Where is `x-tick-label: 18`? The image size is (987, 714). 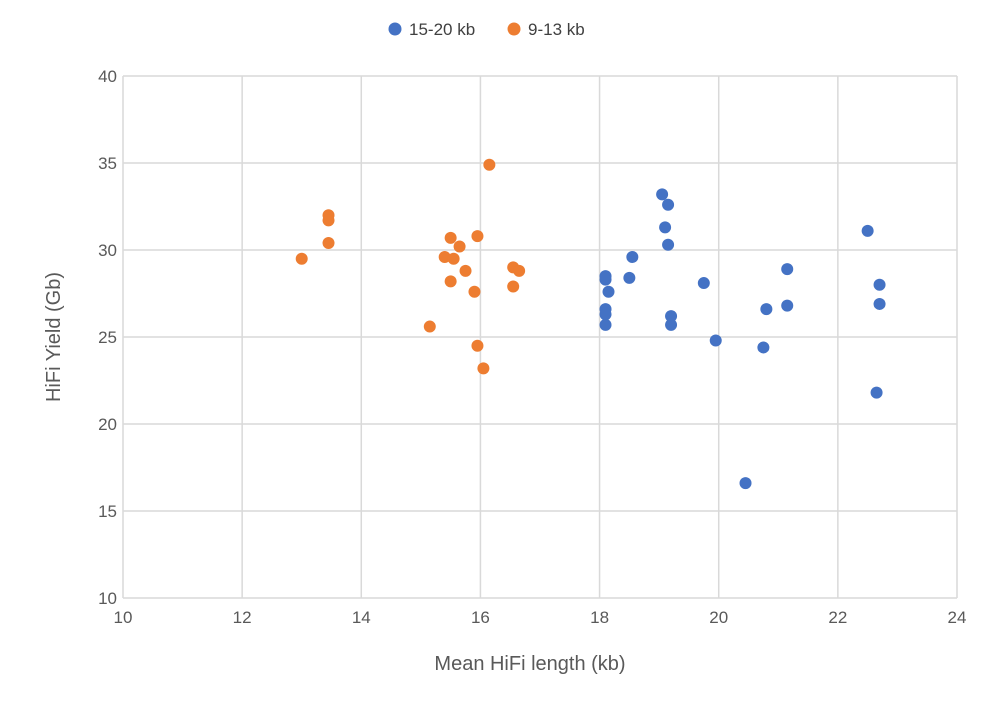
x-tick-label: 18 is located at coordinates (599, 617).